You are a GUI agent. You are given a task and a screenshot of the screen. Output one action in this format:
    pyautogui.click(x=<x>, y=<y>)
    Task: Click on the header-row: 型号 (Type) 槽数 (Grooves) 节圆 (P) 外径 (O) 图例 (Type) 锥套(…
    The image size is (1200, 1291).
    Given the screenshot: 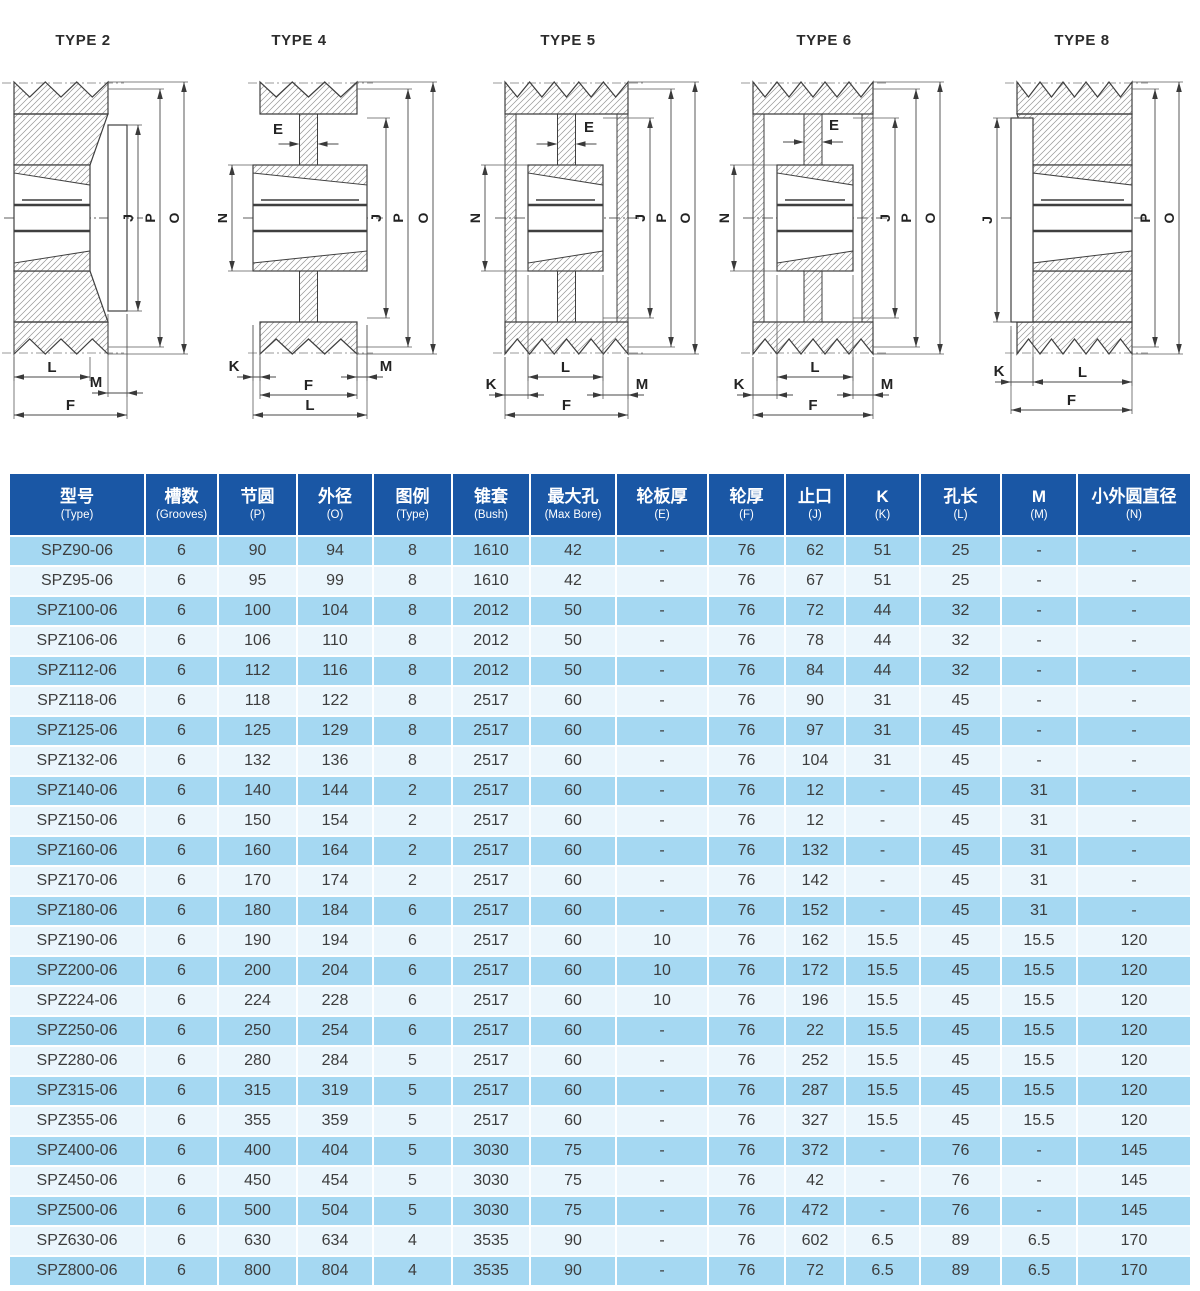 What is the action you would take?
    pyautogui.click(x=600, y=504)
    